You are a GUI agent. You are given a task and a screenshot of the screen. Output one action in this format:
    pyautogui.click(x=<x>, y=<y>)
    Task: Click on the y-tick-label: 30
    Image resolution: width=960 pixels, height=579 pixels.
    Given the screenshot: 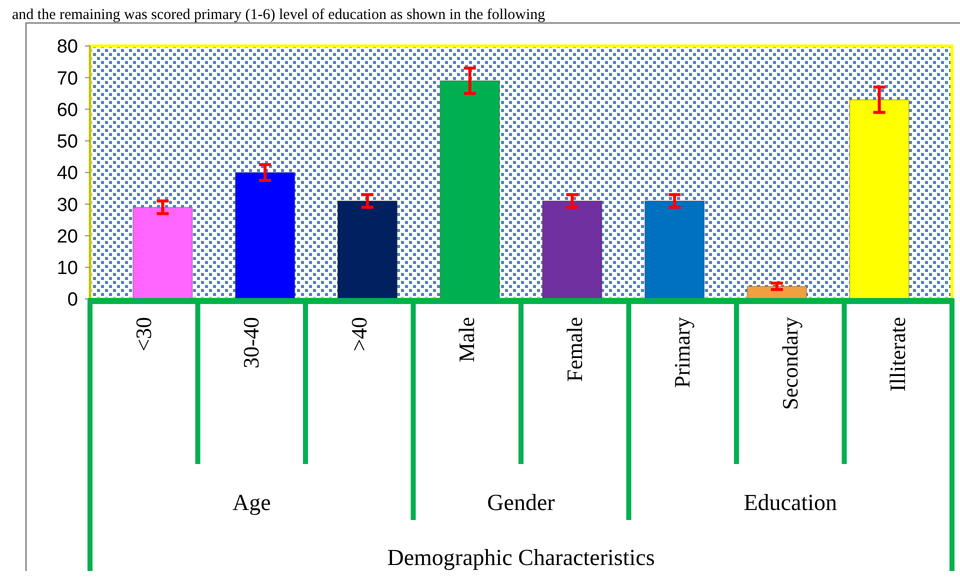 What is the action you would take?
    pyautogui.click(x=67, y=205)
    